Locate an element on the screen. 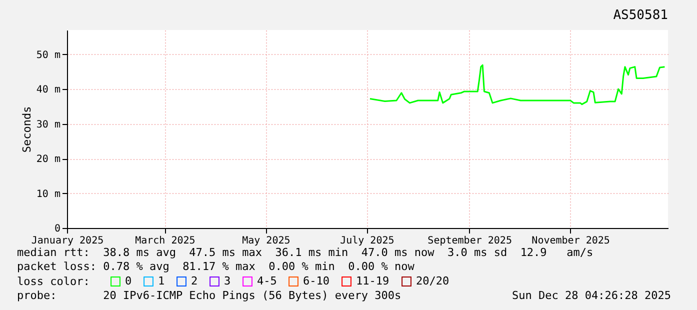 This screenshot has width=697, height=310. legend-label: 6-10 is located at coordinates (316, 281).